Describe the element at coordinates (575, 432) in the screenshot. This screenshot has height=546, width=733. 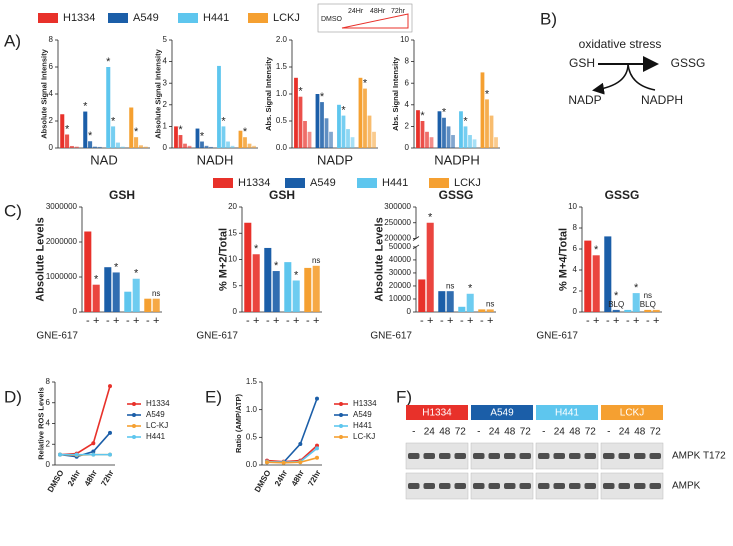
I see `lane-label: 48` at that location.